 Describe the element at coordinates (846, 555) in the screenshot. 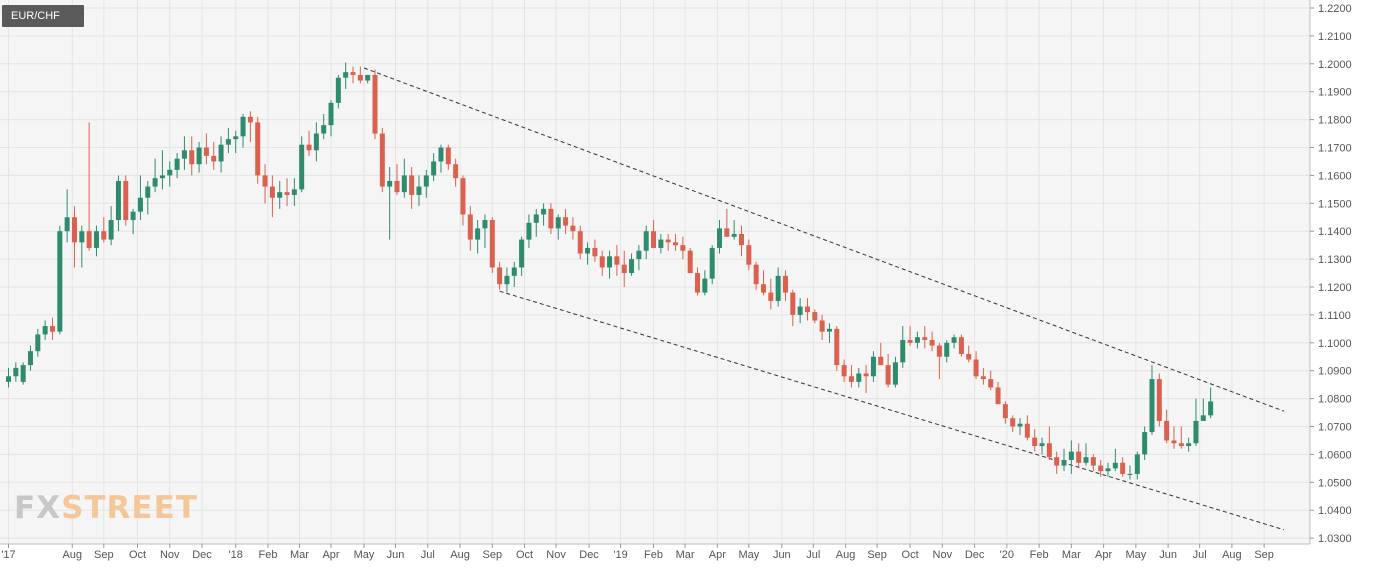

I see `x-tick-label: Aug` at that location.